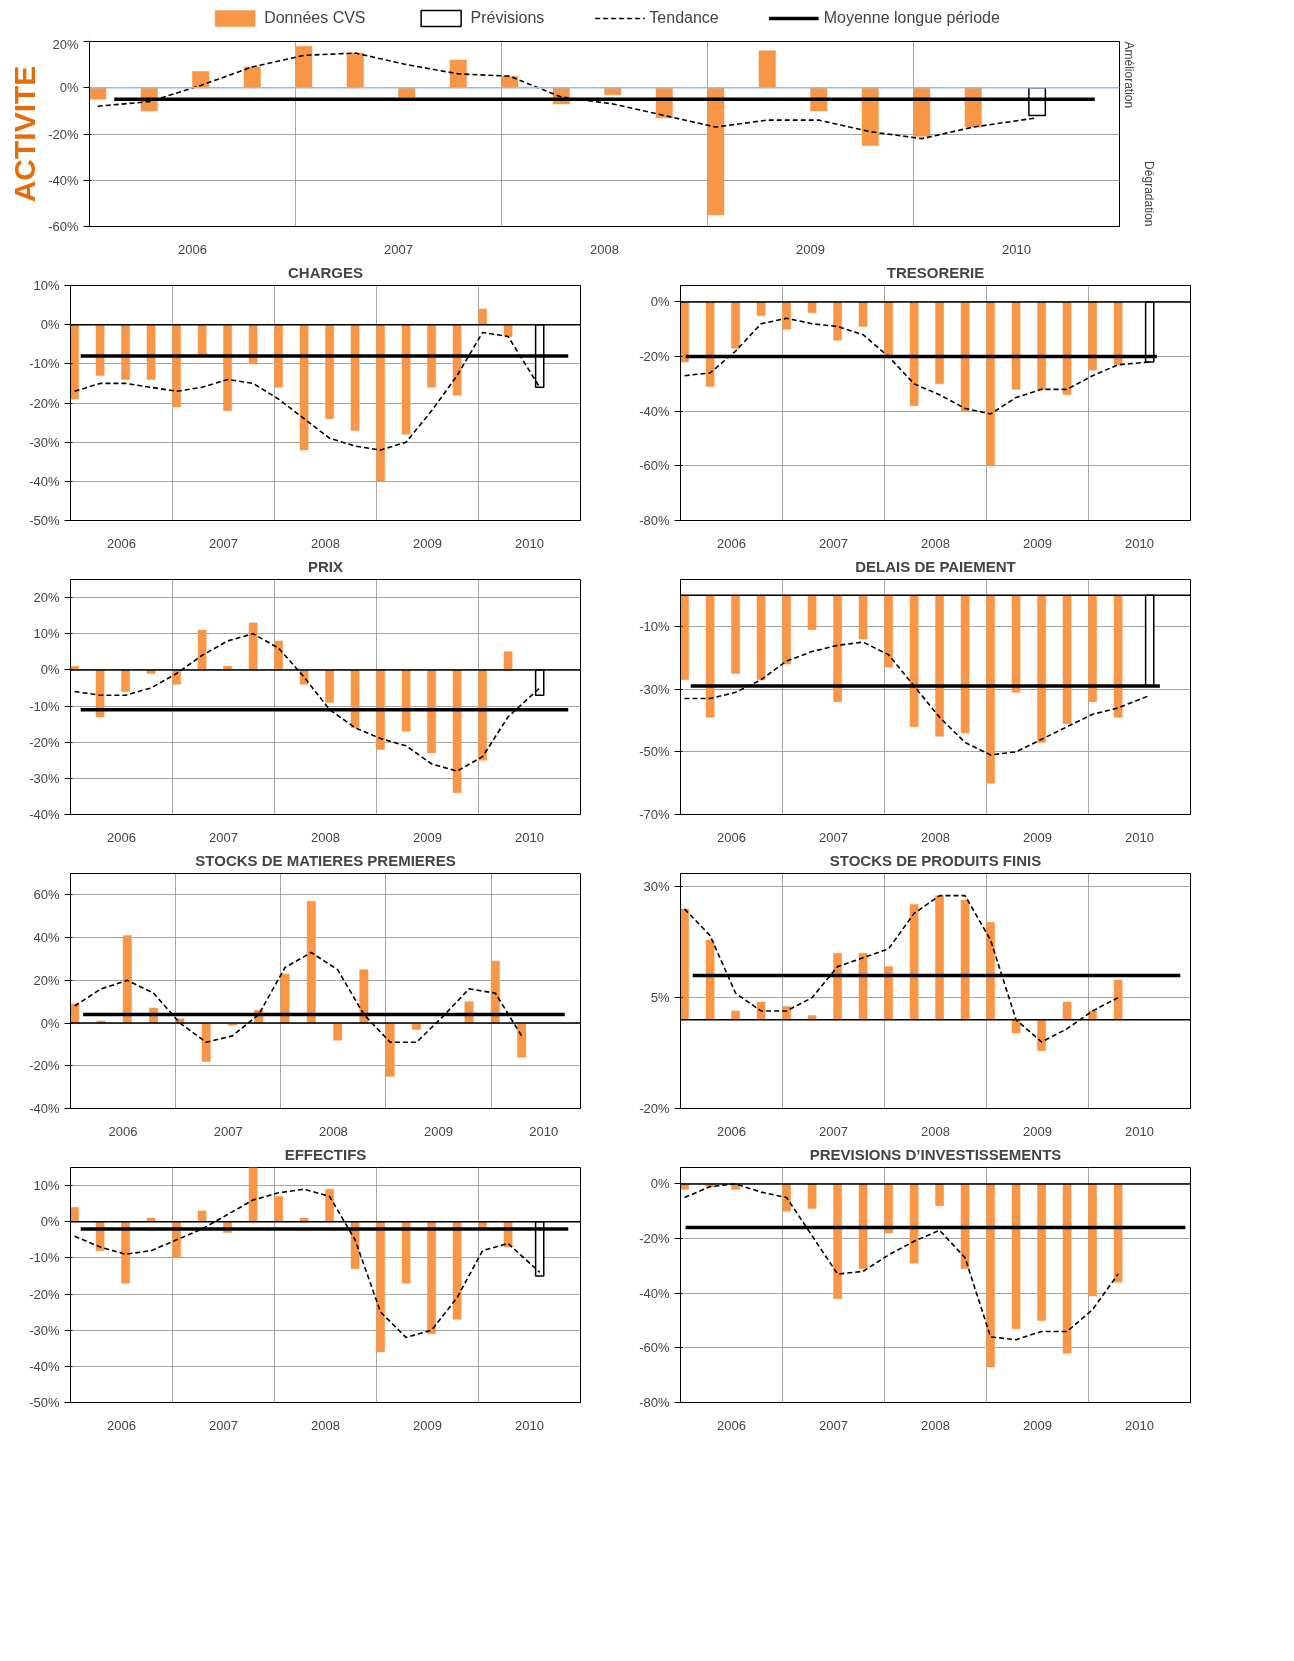 The width and height of the screenshot is (1294, 1661). I want to click on chart-title: CHARGES, so click(326, 272).